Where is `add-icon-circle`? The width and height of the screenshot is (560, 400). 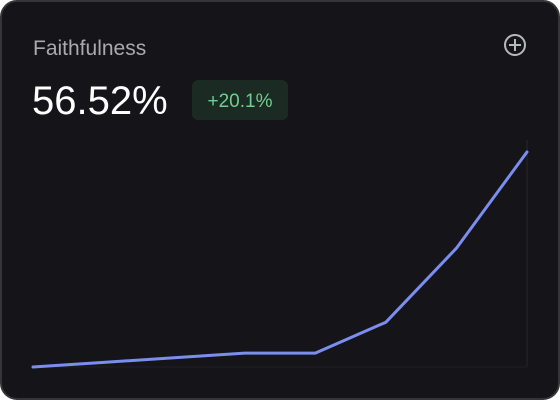 add-icon-circle is located at coordinates (515, 45).